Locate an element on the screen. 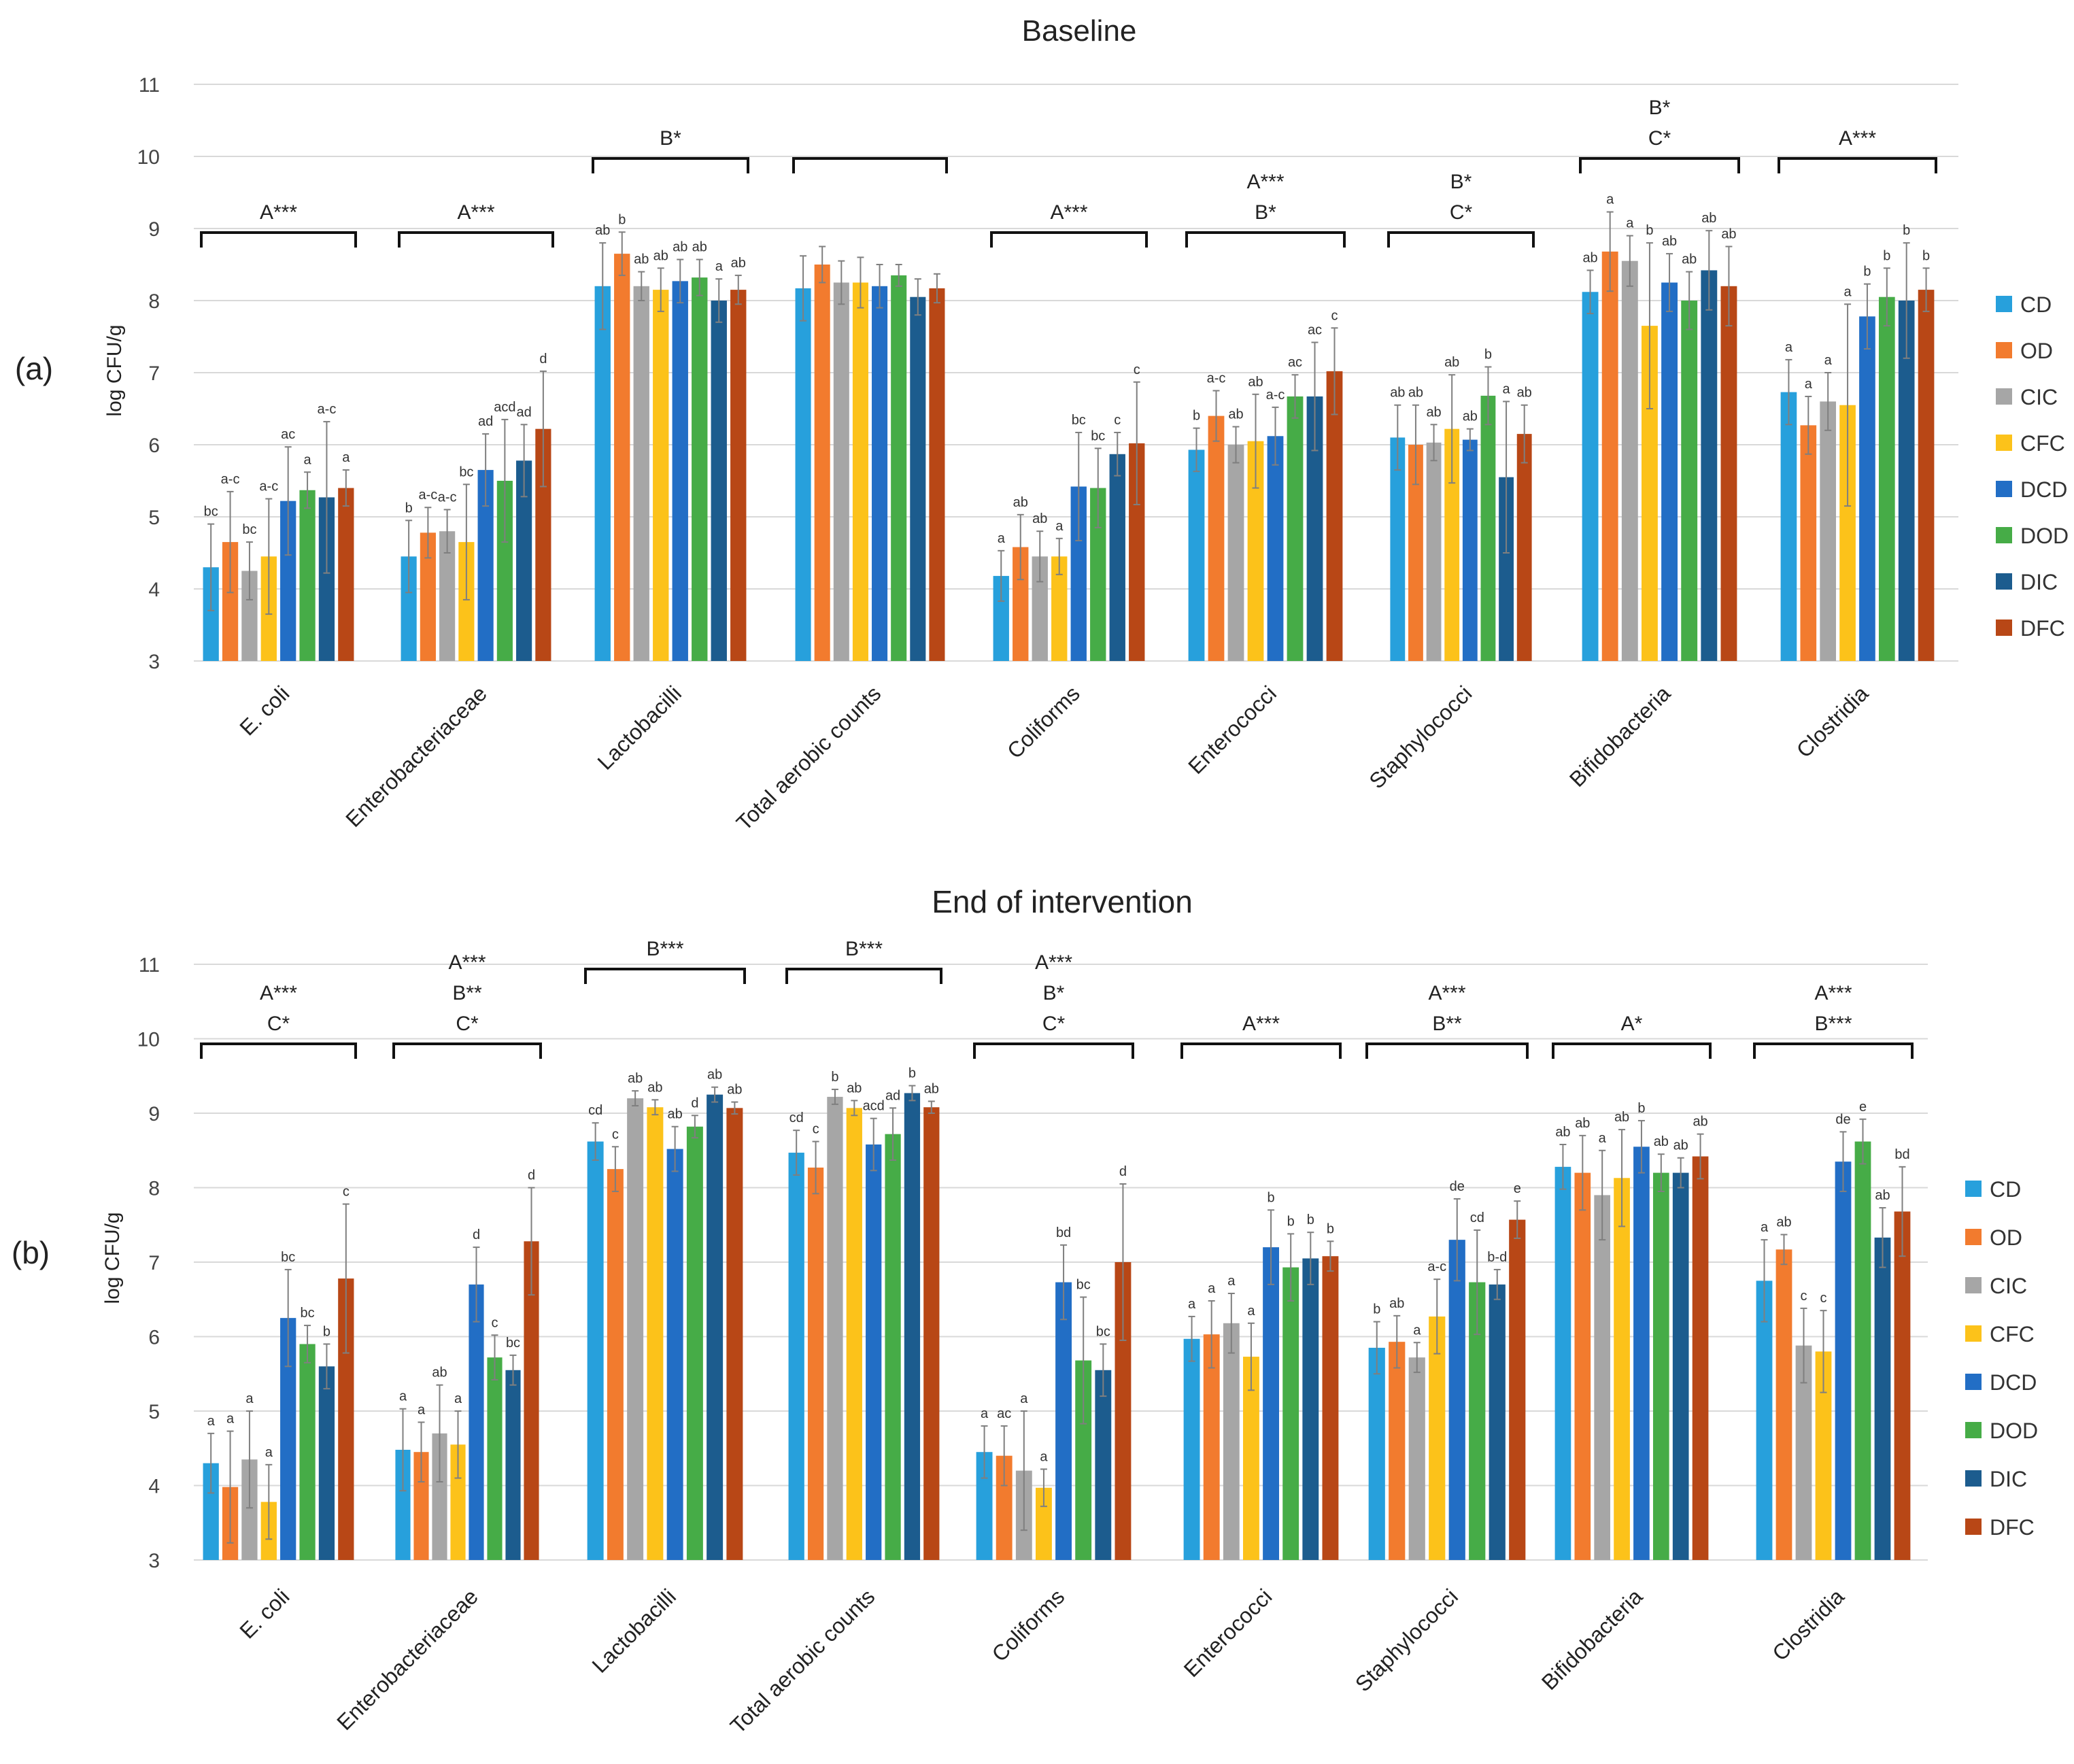  legend-label: CFC is located at coordinates (2013, 1334).